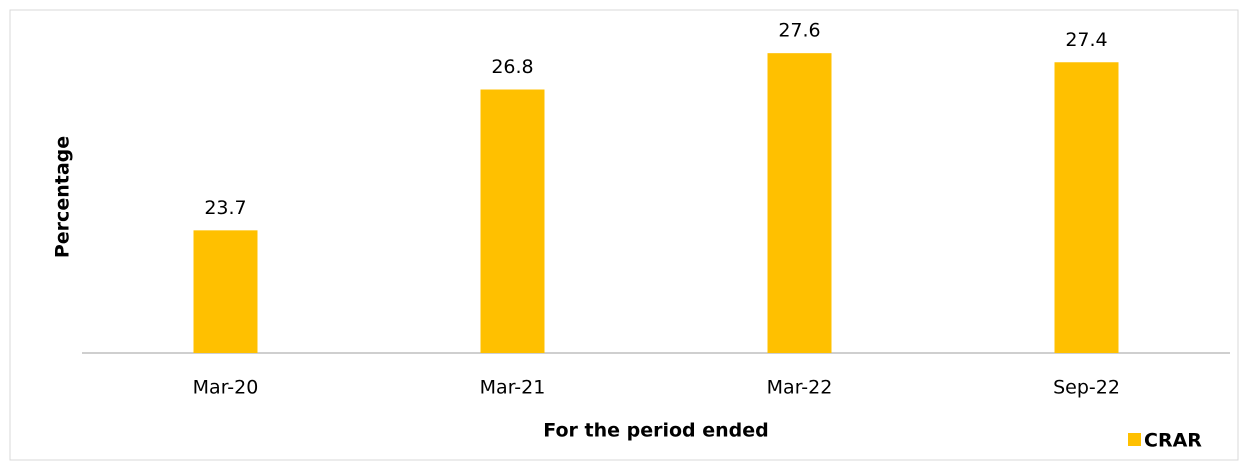 Image resolution: width=1248 pixels, height=462 pixels. Describe the element at coordinates (799, 31) in the screenshot. I see `data-label: 27.6` at that location.